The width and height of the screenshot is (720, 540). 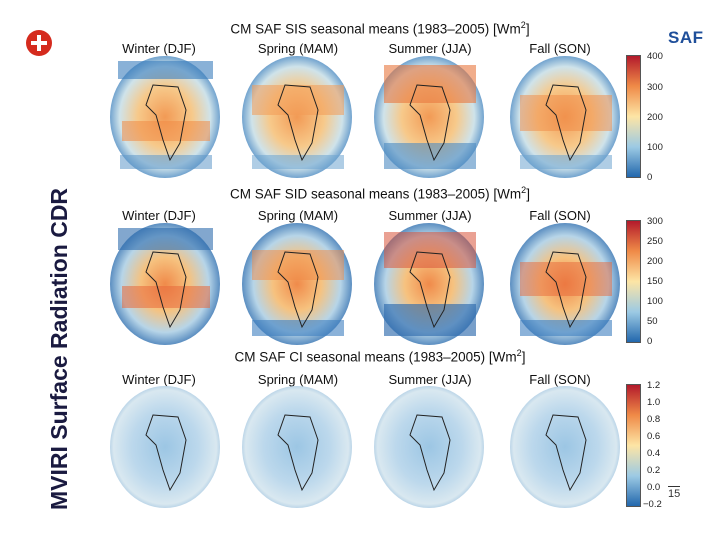 What do you see at coordinates (297, 284) in the screenshot?
I see `sid-spring-map` at bounding box center [297, 284].